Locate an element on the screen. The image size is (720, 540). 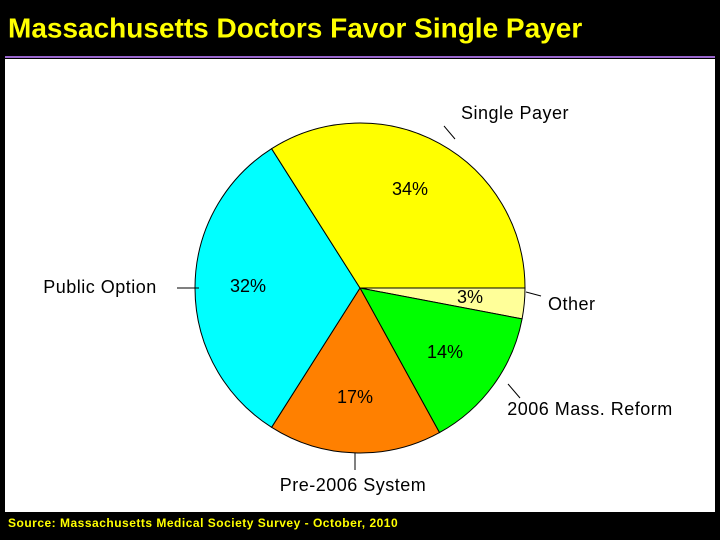
slice-label: Other is located at coordinates (572, 304).